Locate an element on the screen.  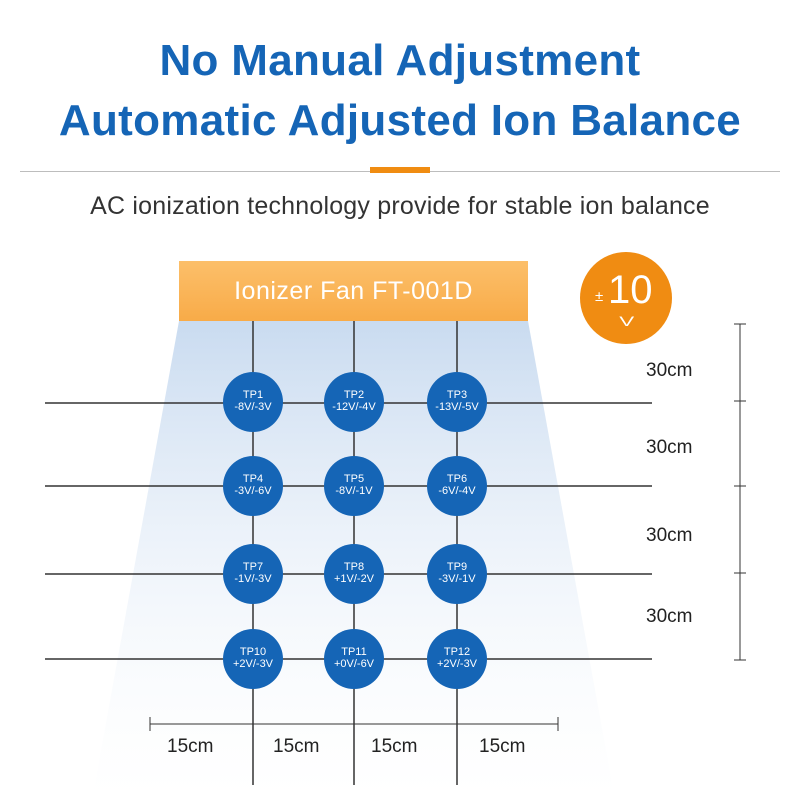
test-point-value: -8V/-1V is located at coordinates (354, 491).